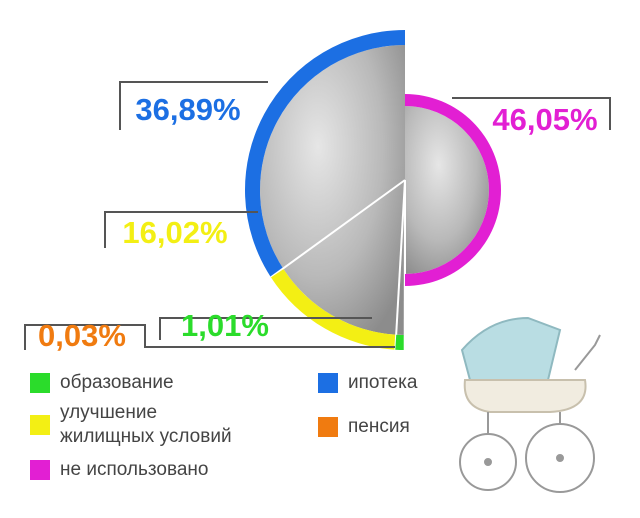  Describe the element at coordinates (447, 190) in the screenshot. I see `coin-small` at that location.